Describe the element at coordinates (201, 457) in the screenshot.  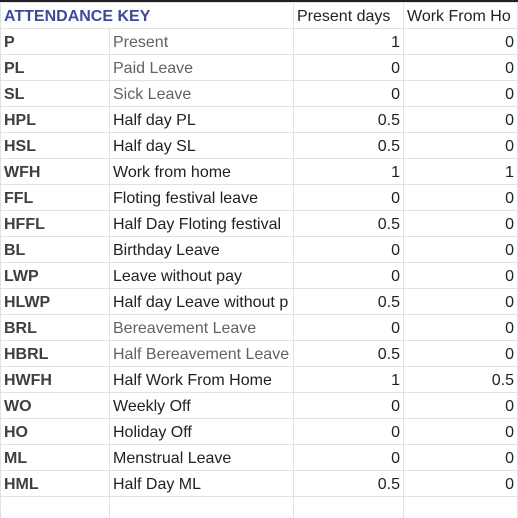
I see `description-cell: Menstrual Leave` at that location.